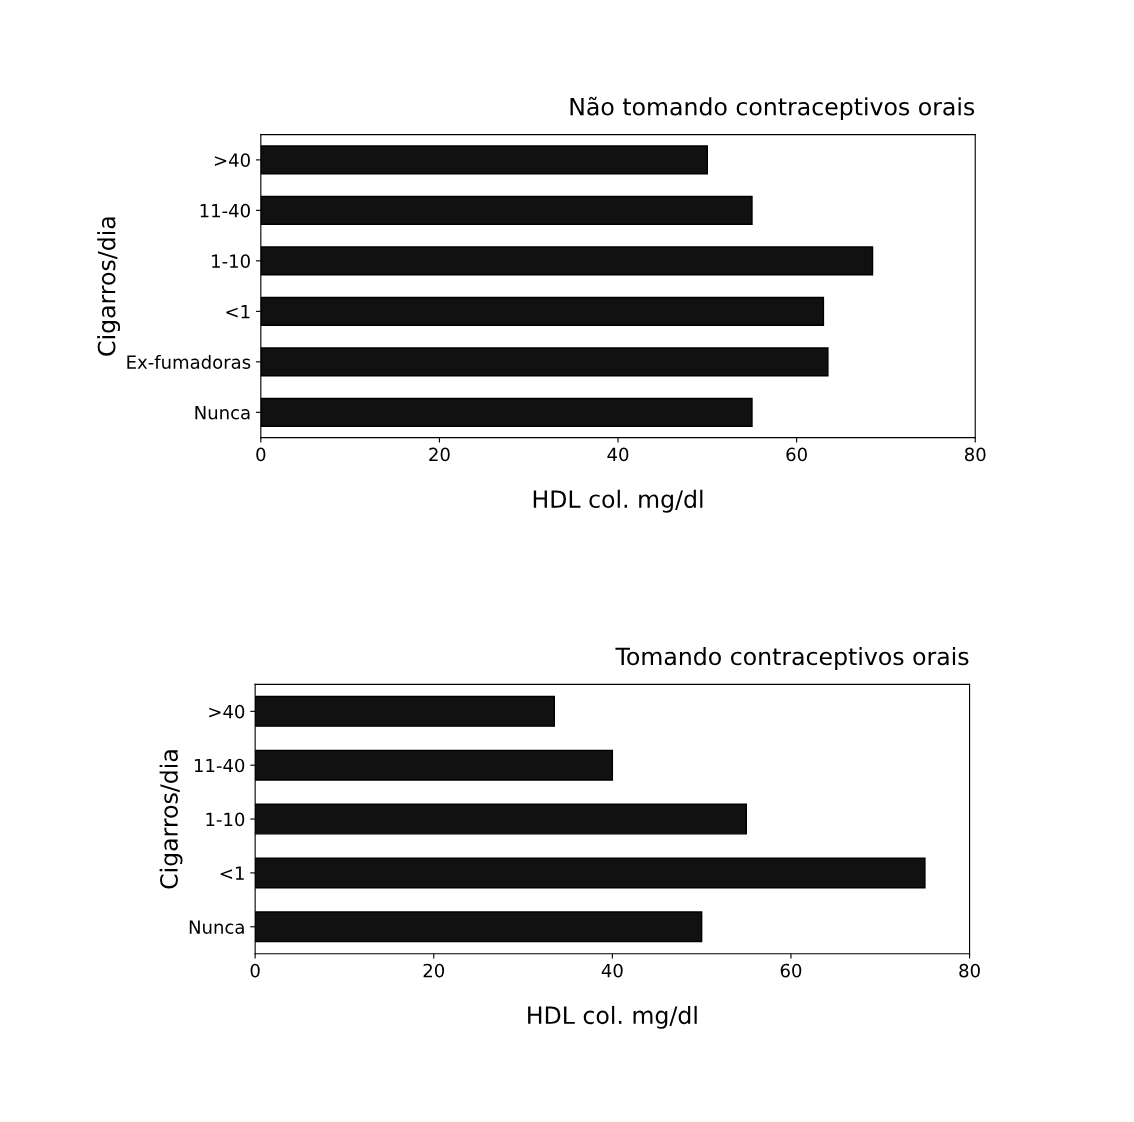 This screenshot has width=1134, height=1122. What do you see at coordinates (189, 361) in the screenshot?
I see `y-tick-label: Ex-fumadoras` at bounding box center [189, 361].